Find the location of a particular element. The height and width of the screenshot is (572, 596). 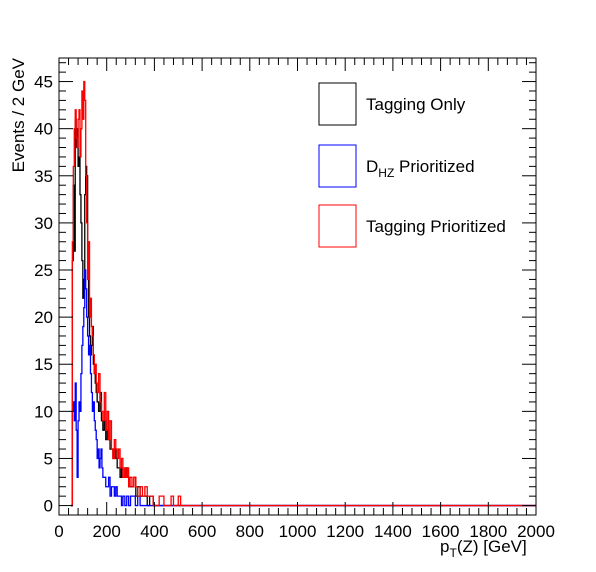

y-axis-title: Events / 2 GeV is located at coordinates (18, 114).